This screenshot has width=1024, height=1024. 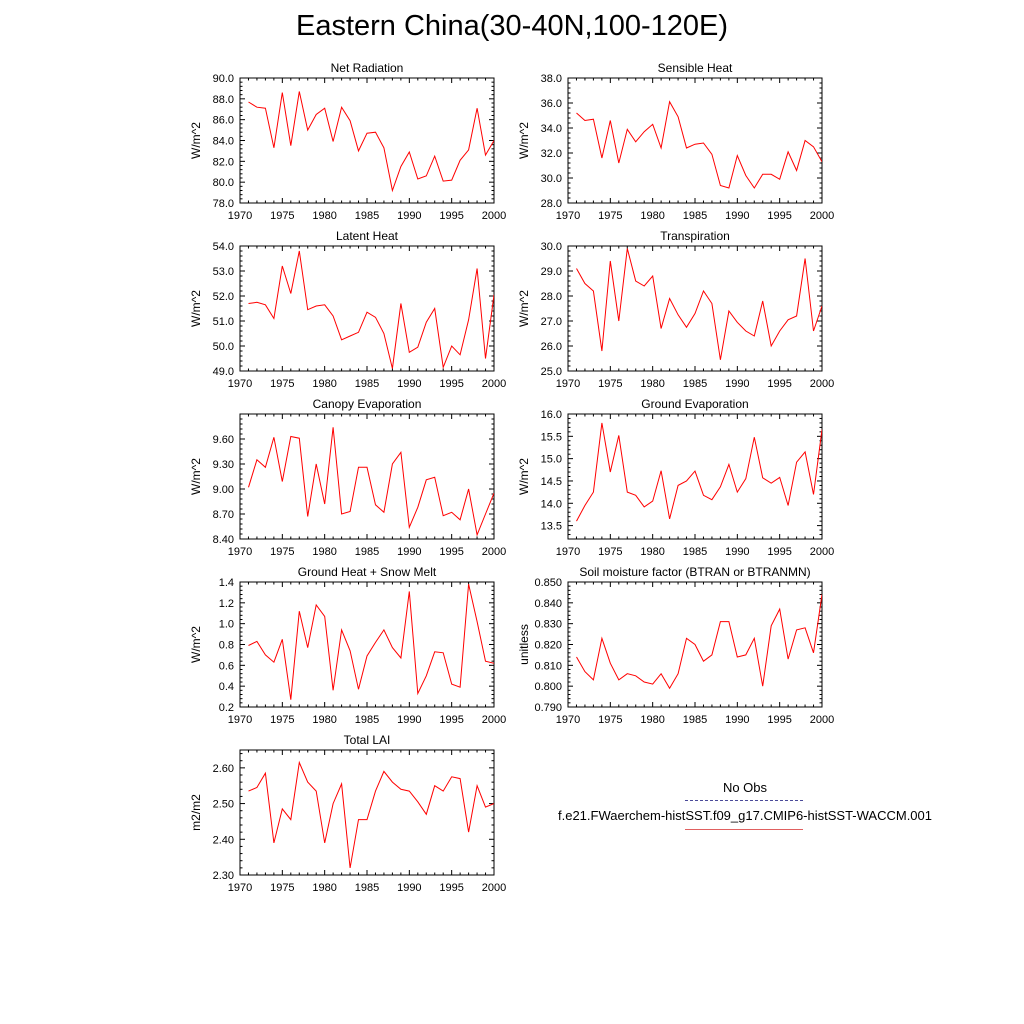 I want to click on y-tick-label: 0.850, so click(x=548, y=583).